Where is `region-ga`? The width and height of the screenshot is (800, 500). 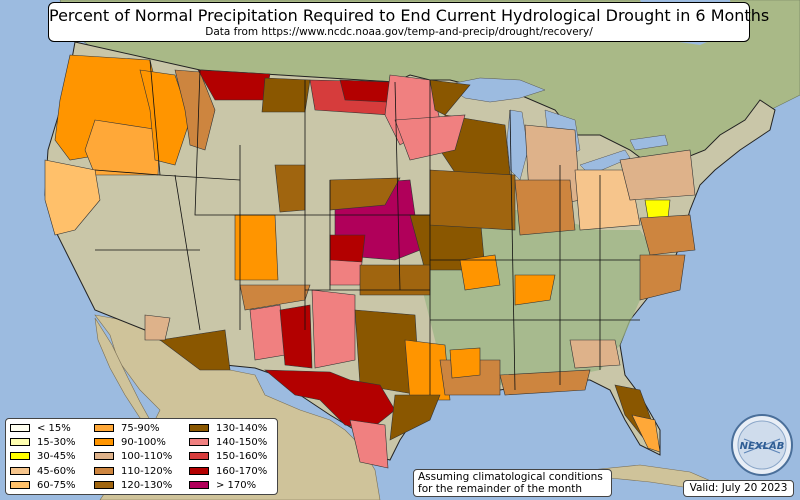
region-ga is located at coordinates (595, 354).